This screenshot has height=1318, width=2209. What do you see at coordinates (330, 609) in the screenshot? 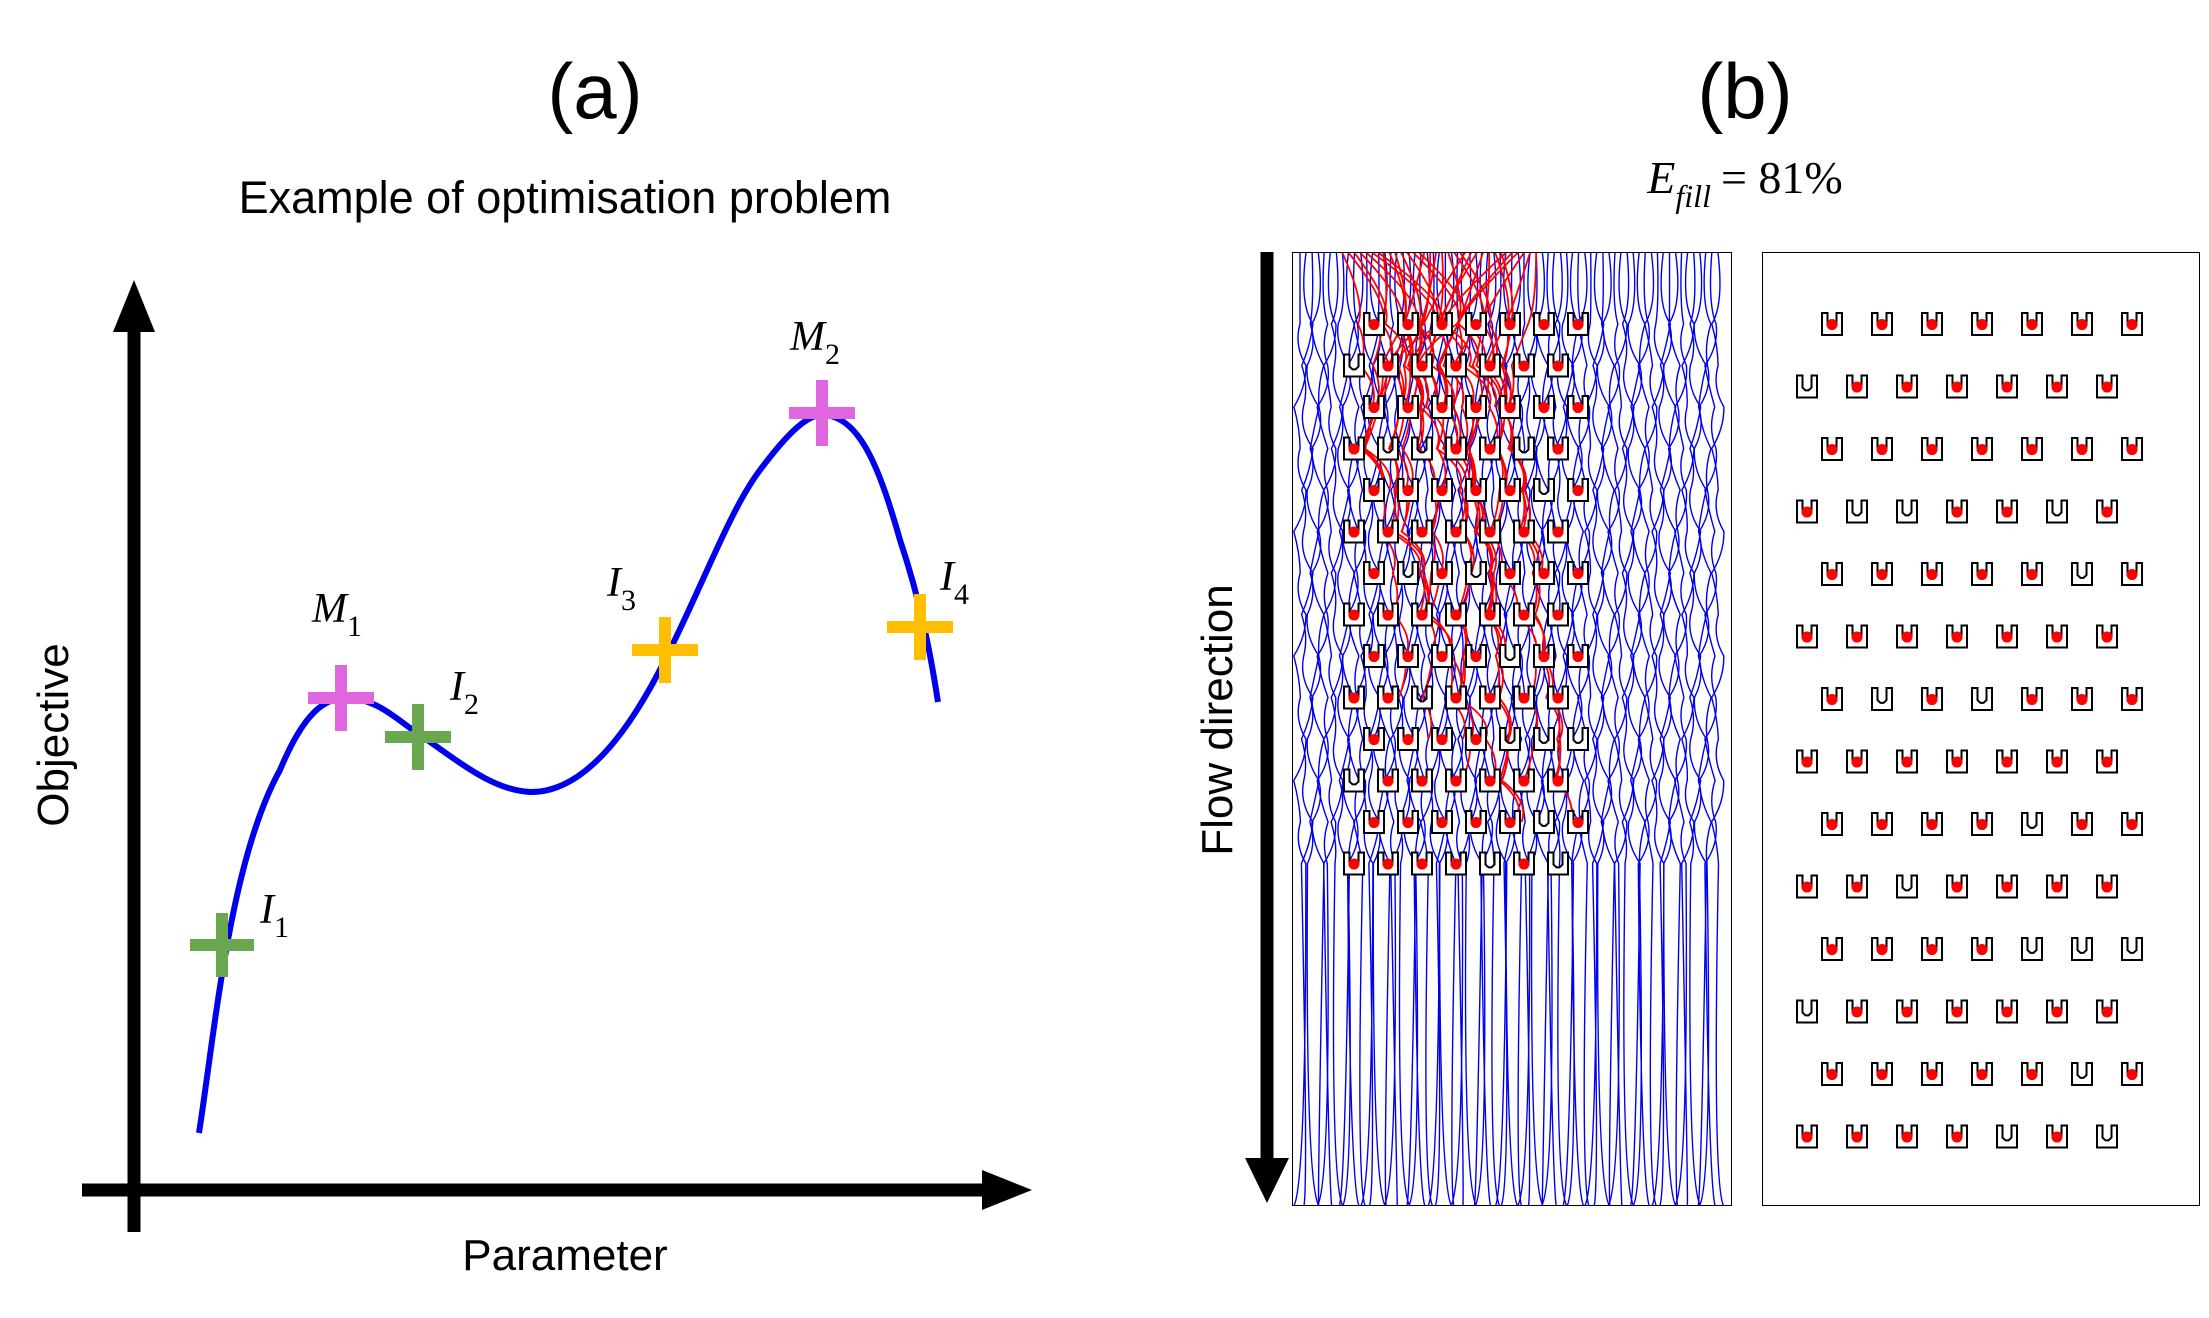
I see `marker-M1-letter: M` at bounding box center [330, 609].